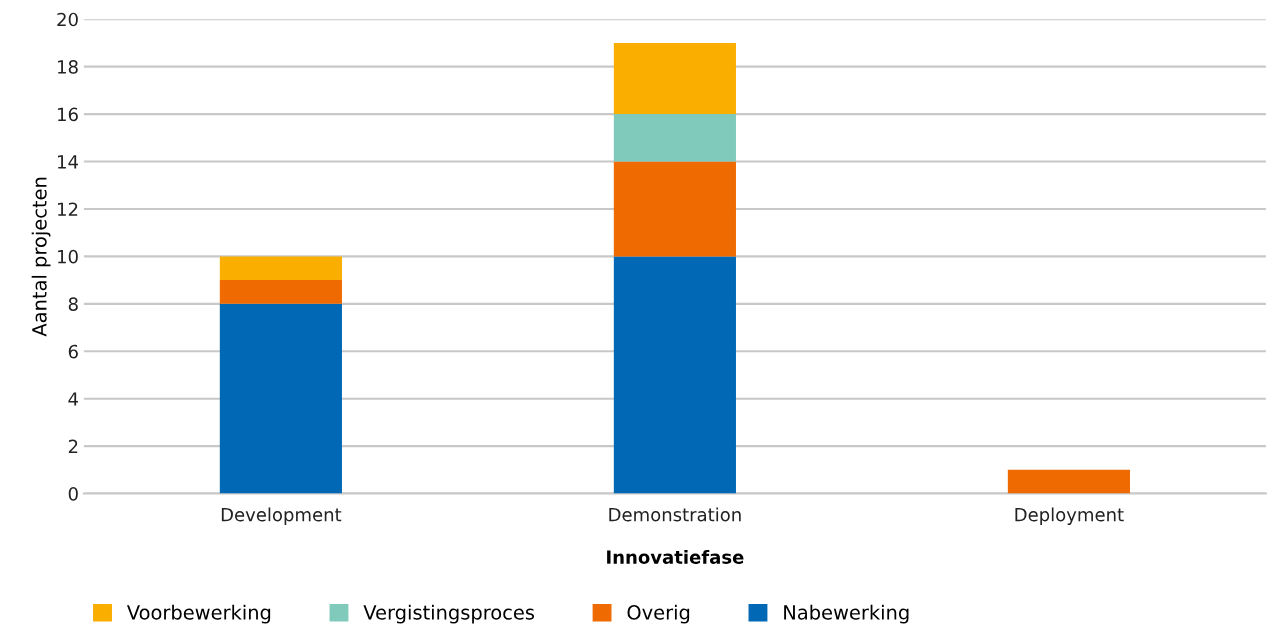 The width and height of the screenshot is (1271, 641). What do you see at coordinates (67, 19) in the screenshot?
I see `y-tick-label: 20` at bounding box center [67, 19].